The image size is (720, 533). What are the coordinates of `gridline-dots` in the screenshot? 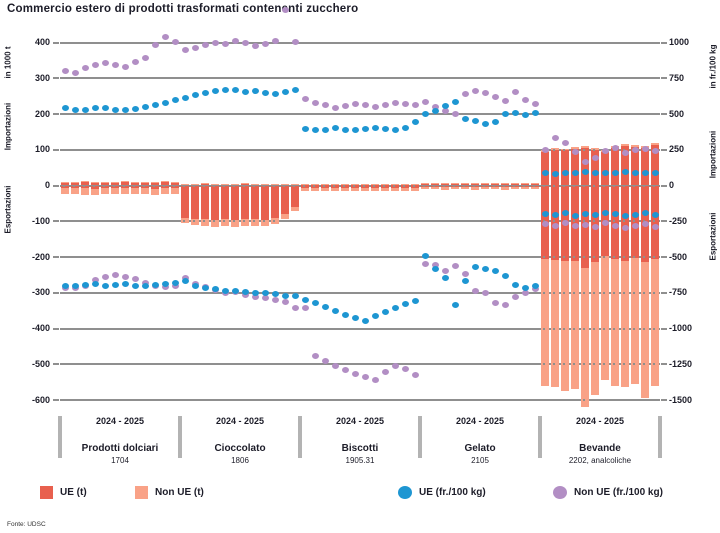 It's located at (360, 185).